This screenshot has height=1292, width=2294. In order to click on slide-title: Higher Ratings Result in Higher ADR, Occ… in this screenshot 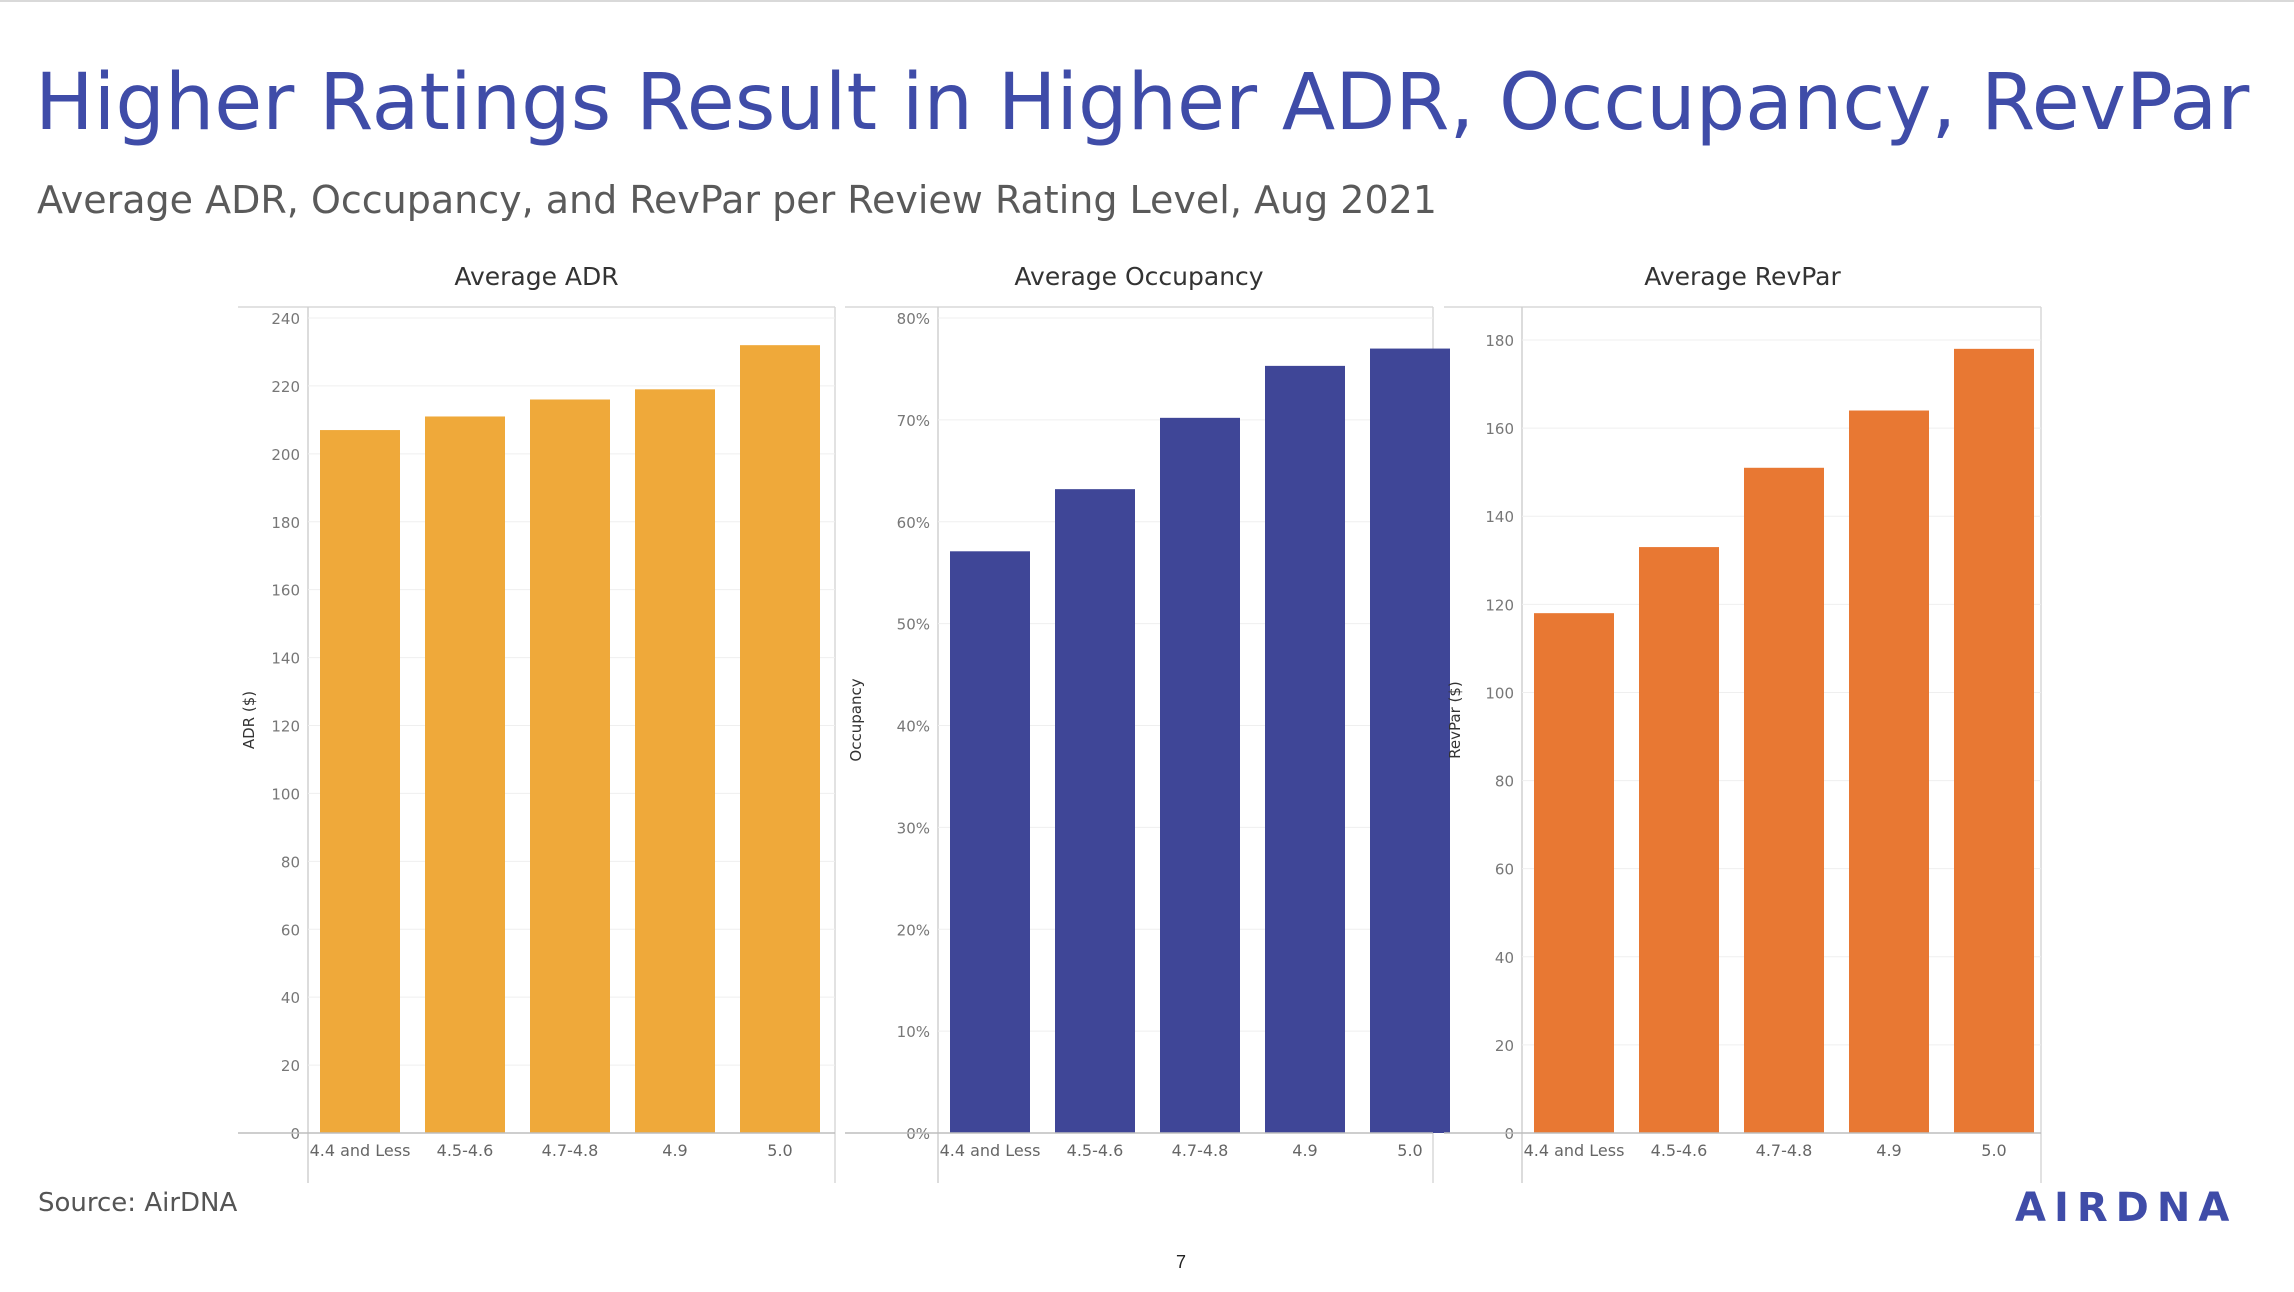, I will do `click(1142, 103)`.